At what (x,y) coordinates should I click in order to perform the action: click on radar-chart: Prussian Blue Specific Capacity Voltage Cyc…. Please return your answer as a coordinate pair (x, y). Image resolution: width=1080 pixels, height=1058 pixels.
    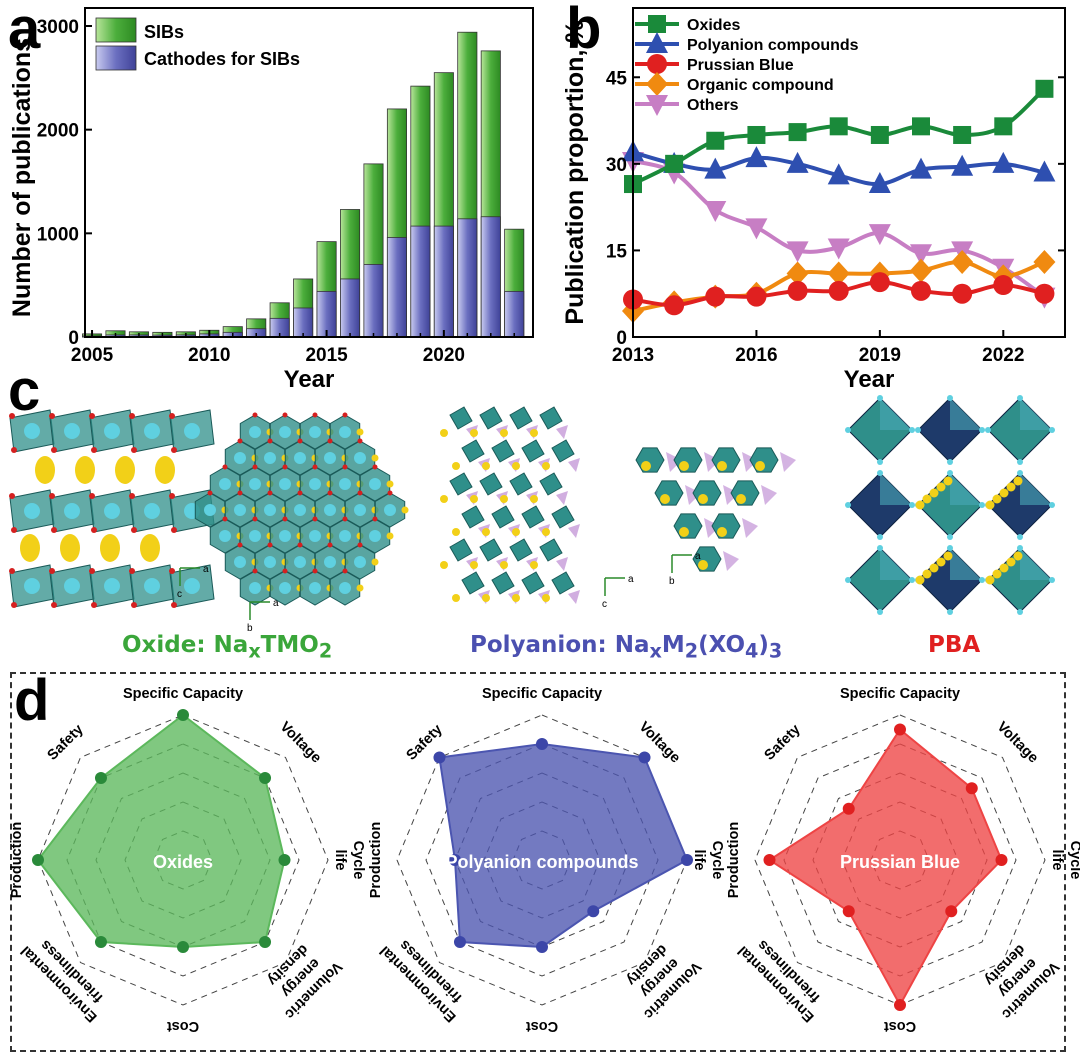
    Looking at the image, I should click on (903, 860).